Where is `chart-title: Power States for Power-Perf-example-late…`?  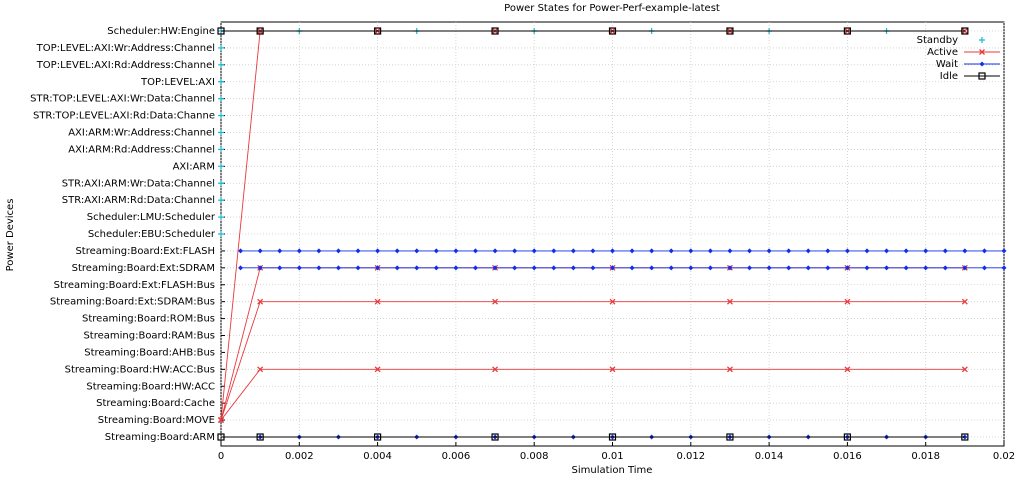 chart-title: Power States for Power-Perf-example-late… is located at coordinates (612, 8).